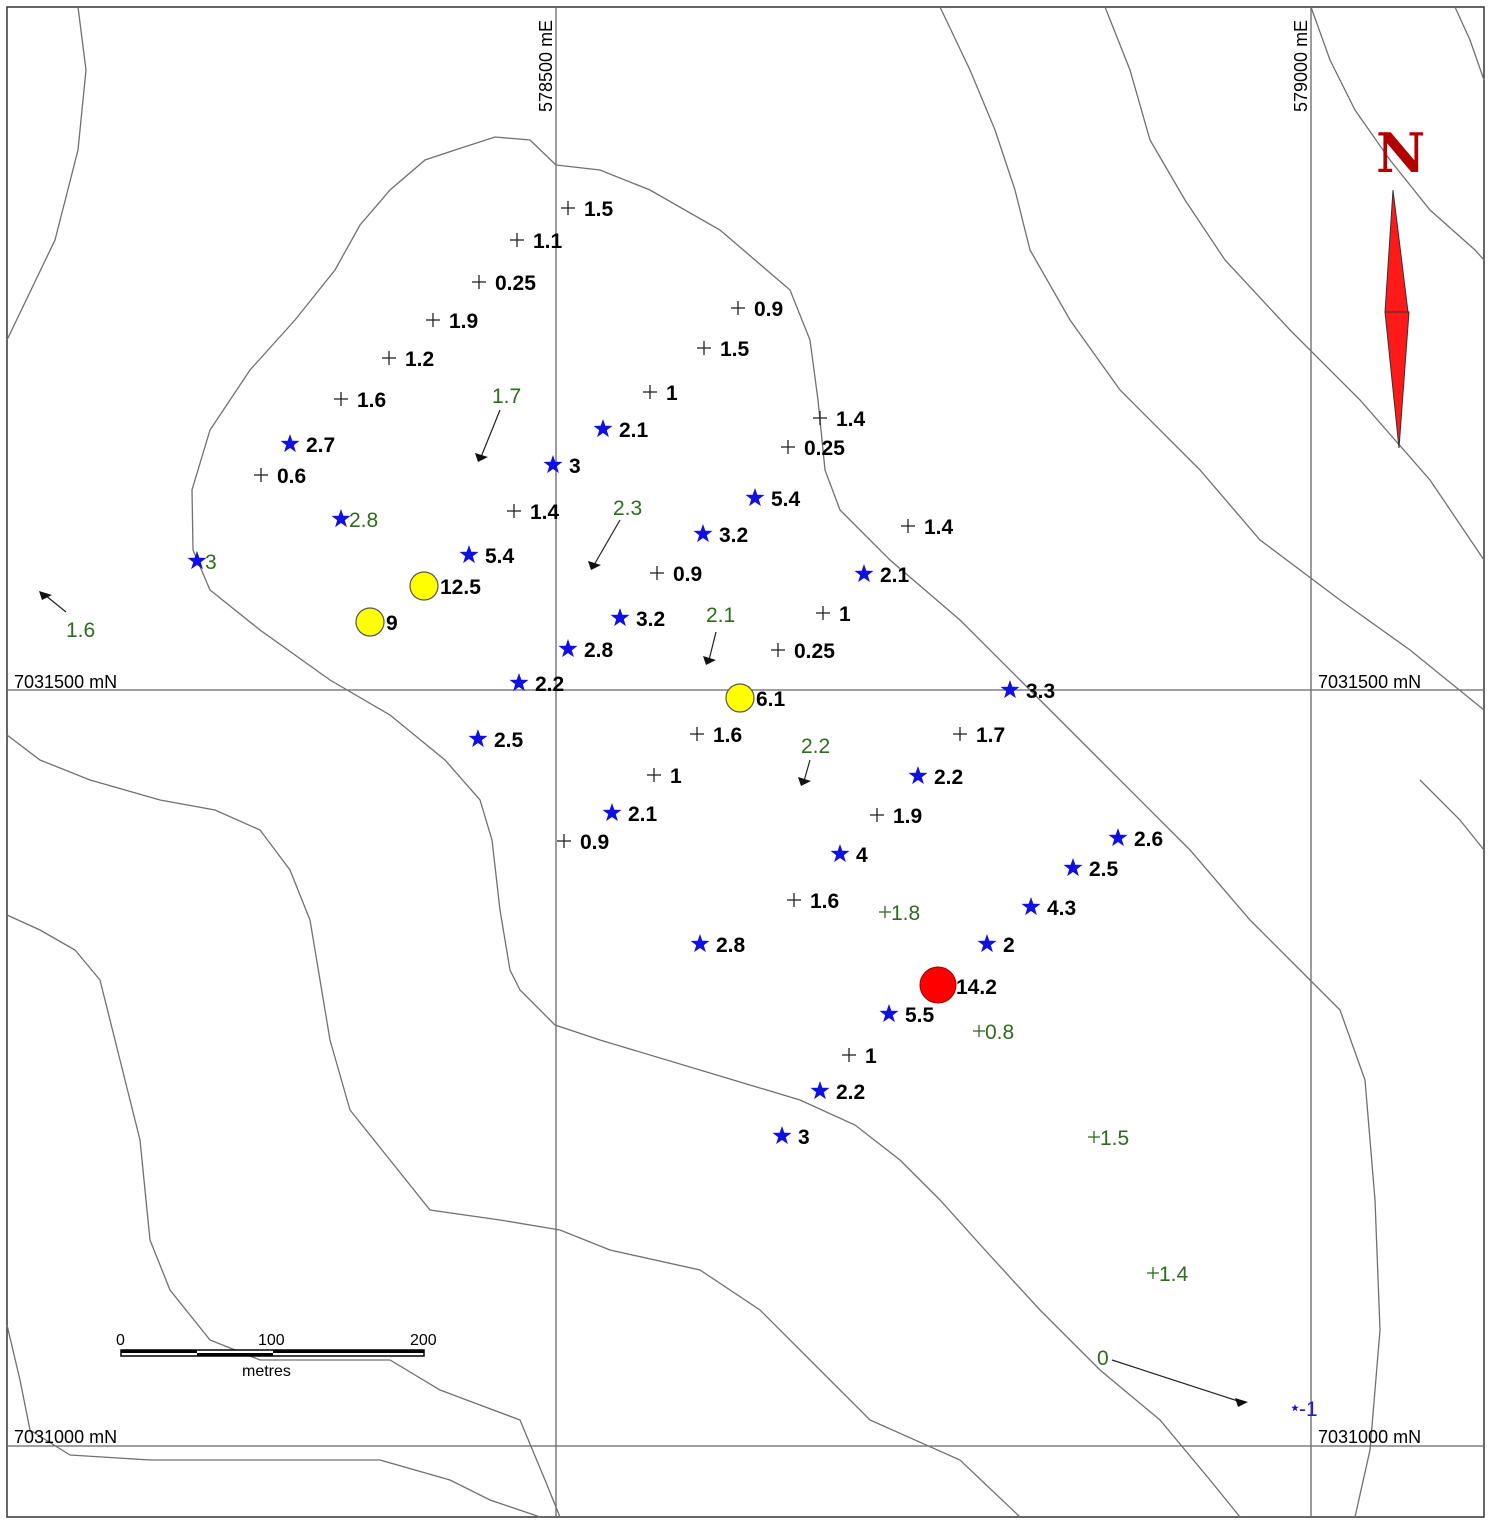  What do you see at coordinates (1400, 153) in the screenshot?
I see `north-label: N` at bounding box center [1400, 153].